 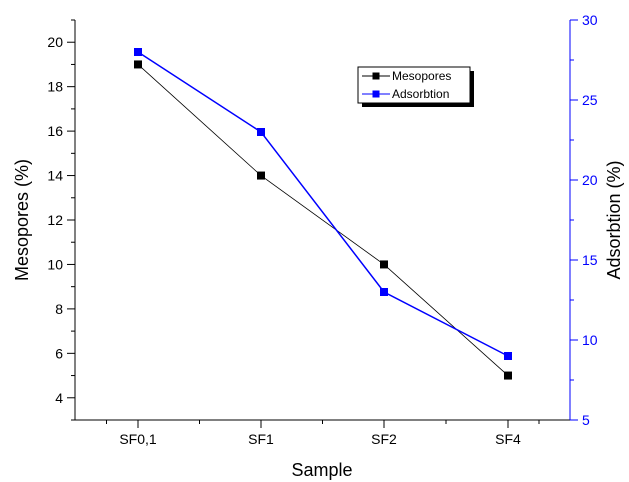 What do you see at coordinates (420, 94) in the screenshot?
I see `legend-label-adsorbtion: Adsorbtion` at bounding box center [420, 94].